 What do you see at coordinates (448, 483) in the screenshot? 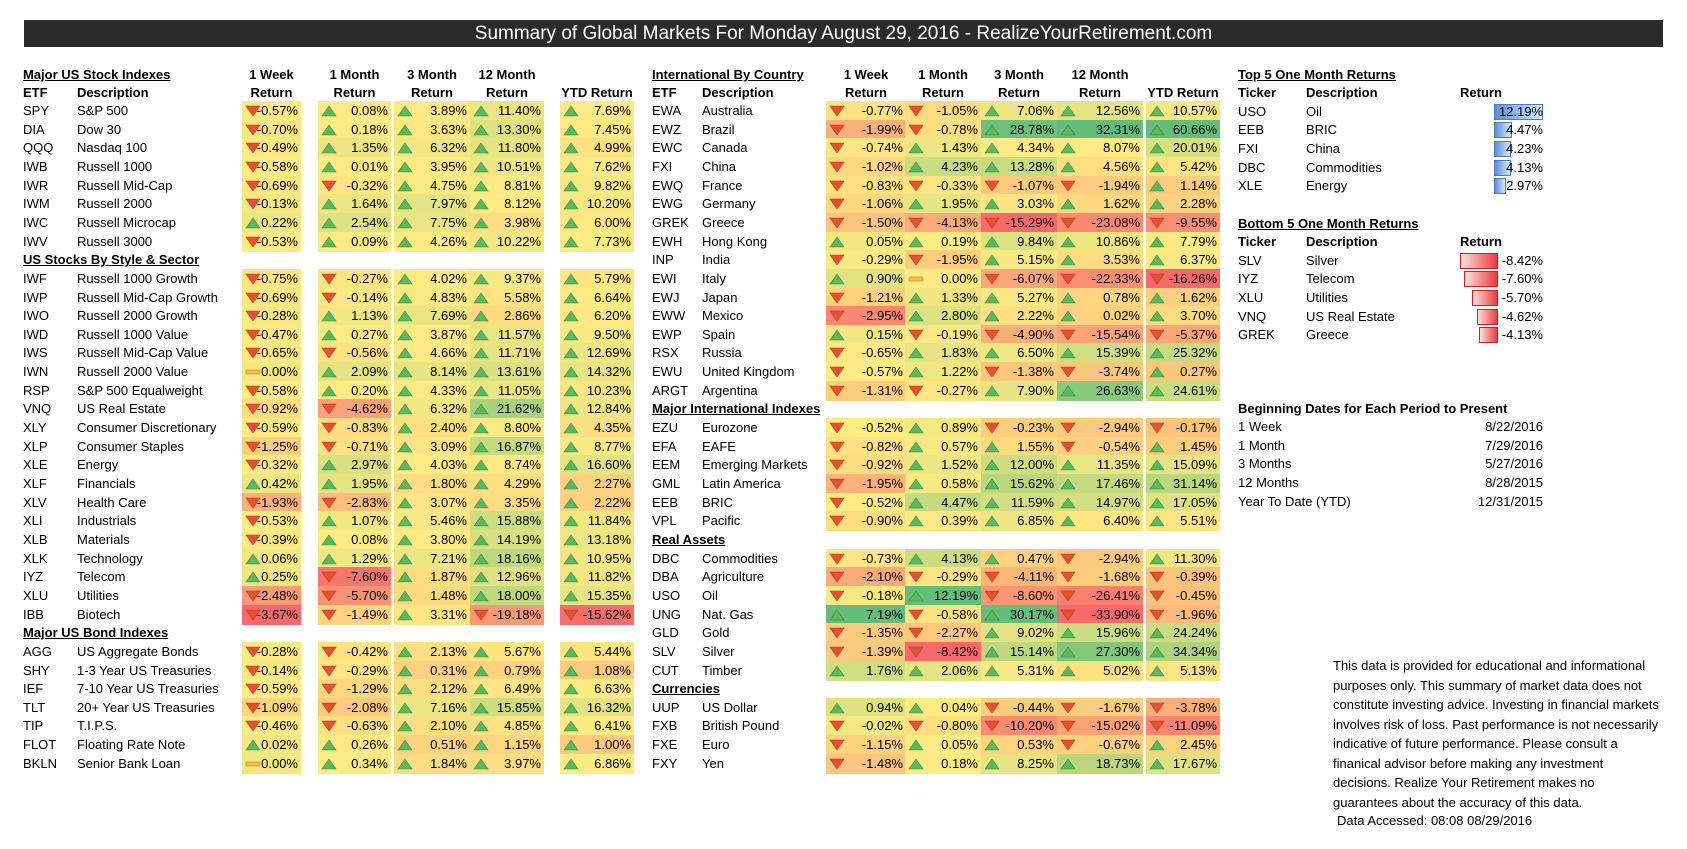
I see `return-value: 1.80%` at bounding box center [448, 483].